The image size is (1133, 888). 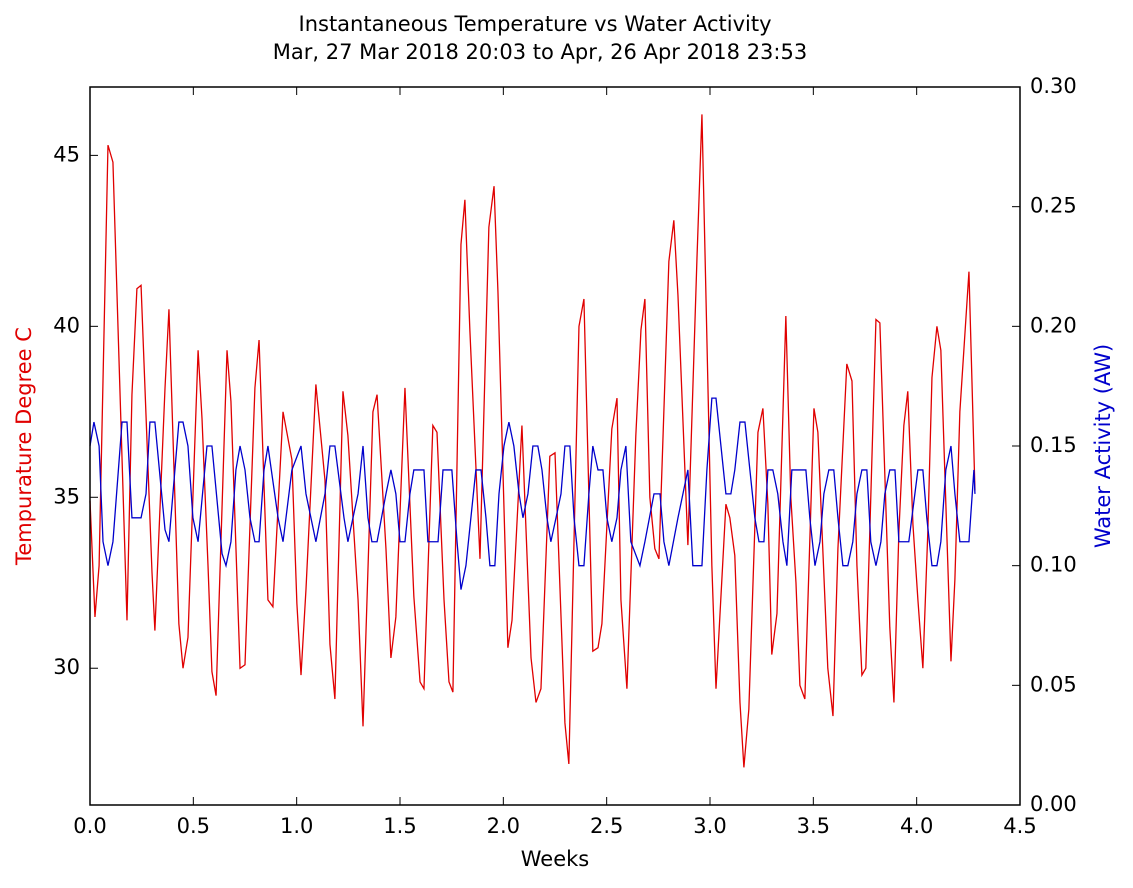 I want to click on x-axis-label: Weeks, so click(x=555, y=859).